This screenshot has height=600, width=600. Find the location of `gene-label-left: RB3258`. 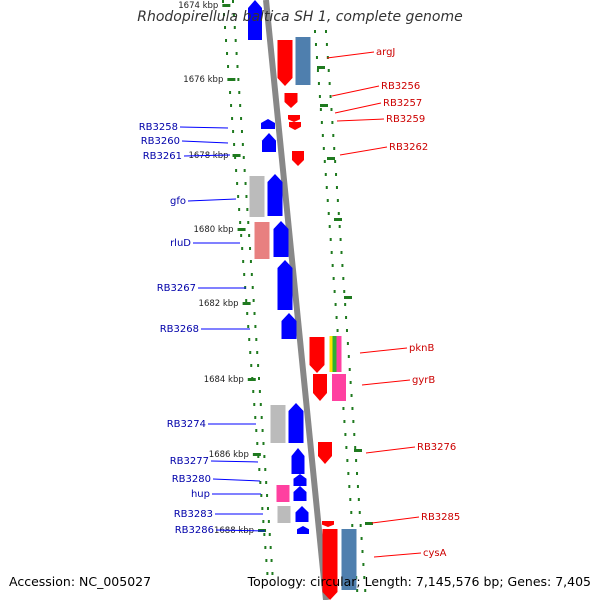

gene-label-left: RB3258 is located at coordinates (158, 127).